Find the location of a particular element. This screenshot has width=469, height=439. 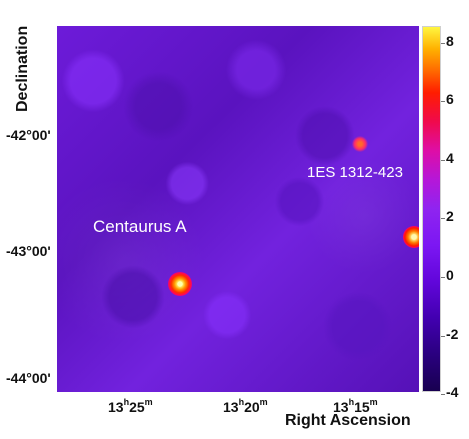

faint-hotspot is located at coordinates (360, 144).